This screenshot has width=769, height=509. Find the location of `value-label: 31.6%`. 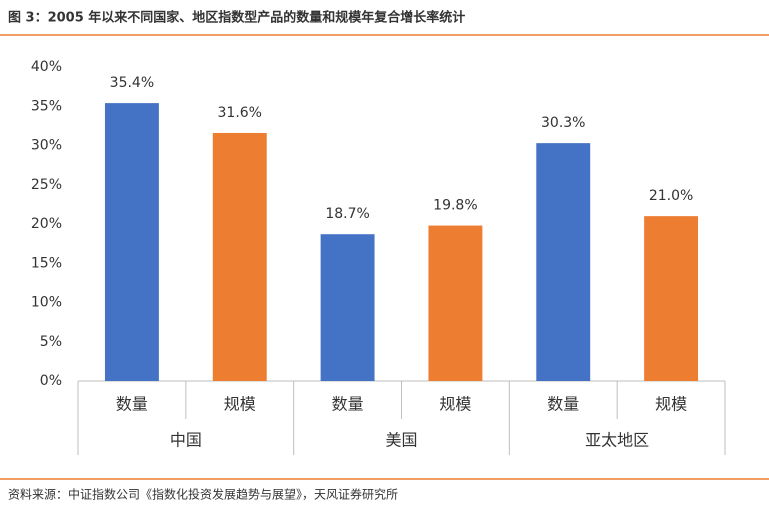

value-label: 31.6% is located at coordinates (240, 113).